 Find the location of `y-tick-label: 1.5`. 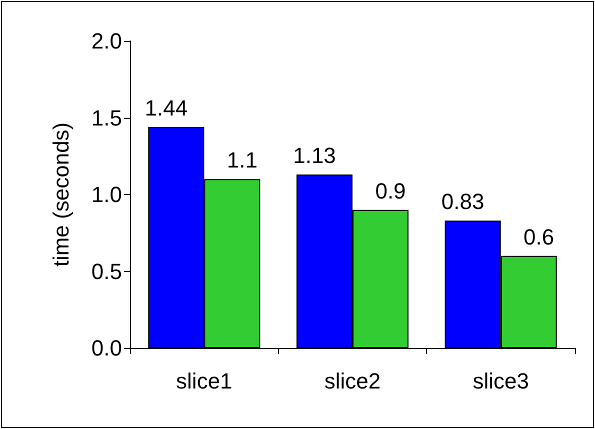

y-tick-label: 1.5 is located at coordinates (106, 117).